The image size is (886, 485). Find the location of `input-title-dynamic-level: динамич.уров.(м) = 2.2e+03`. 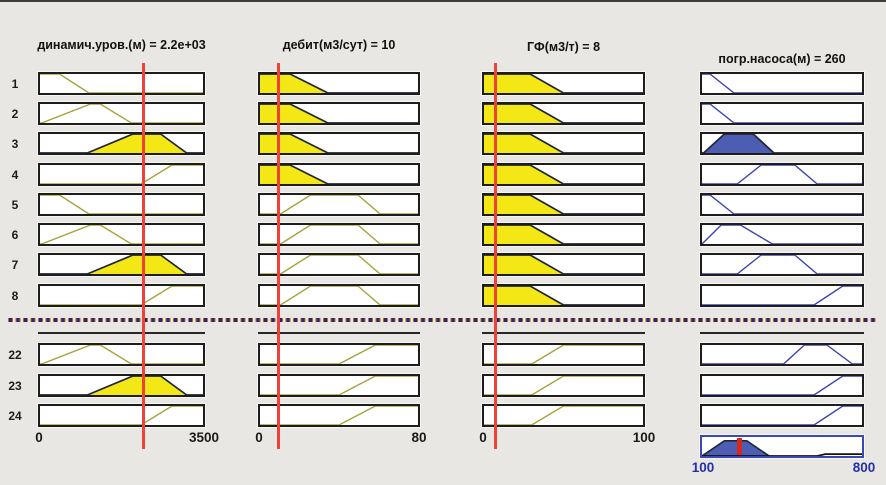

input-title-dynamic-level: динамич.уров.(м) = 2.2e+03 is located at coordinates (121, 45).